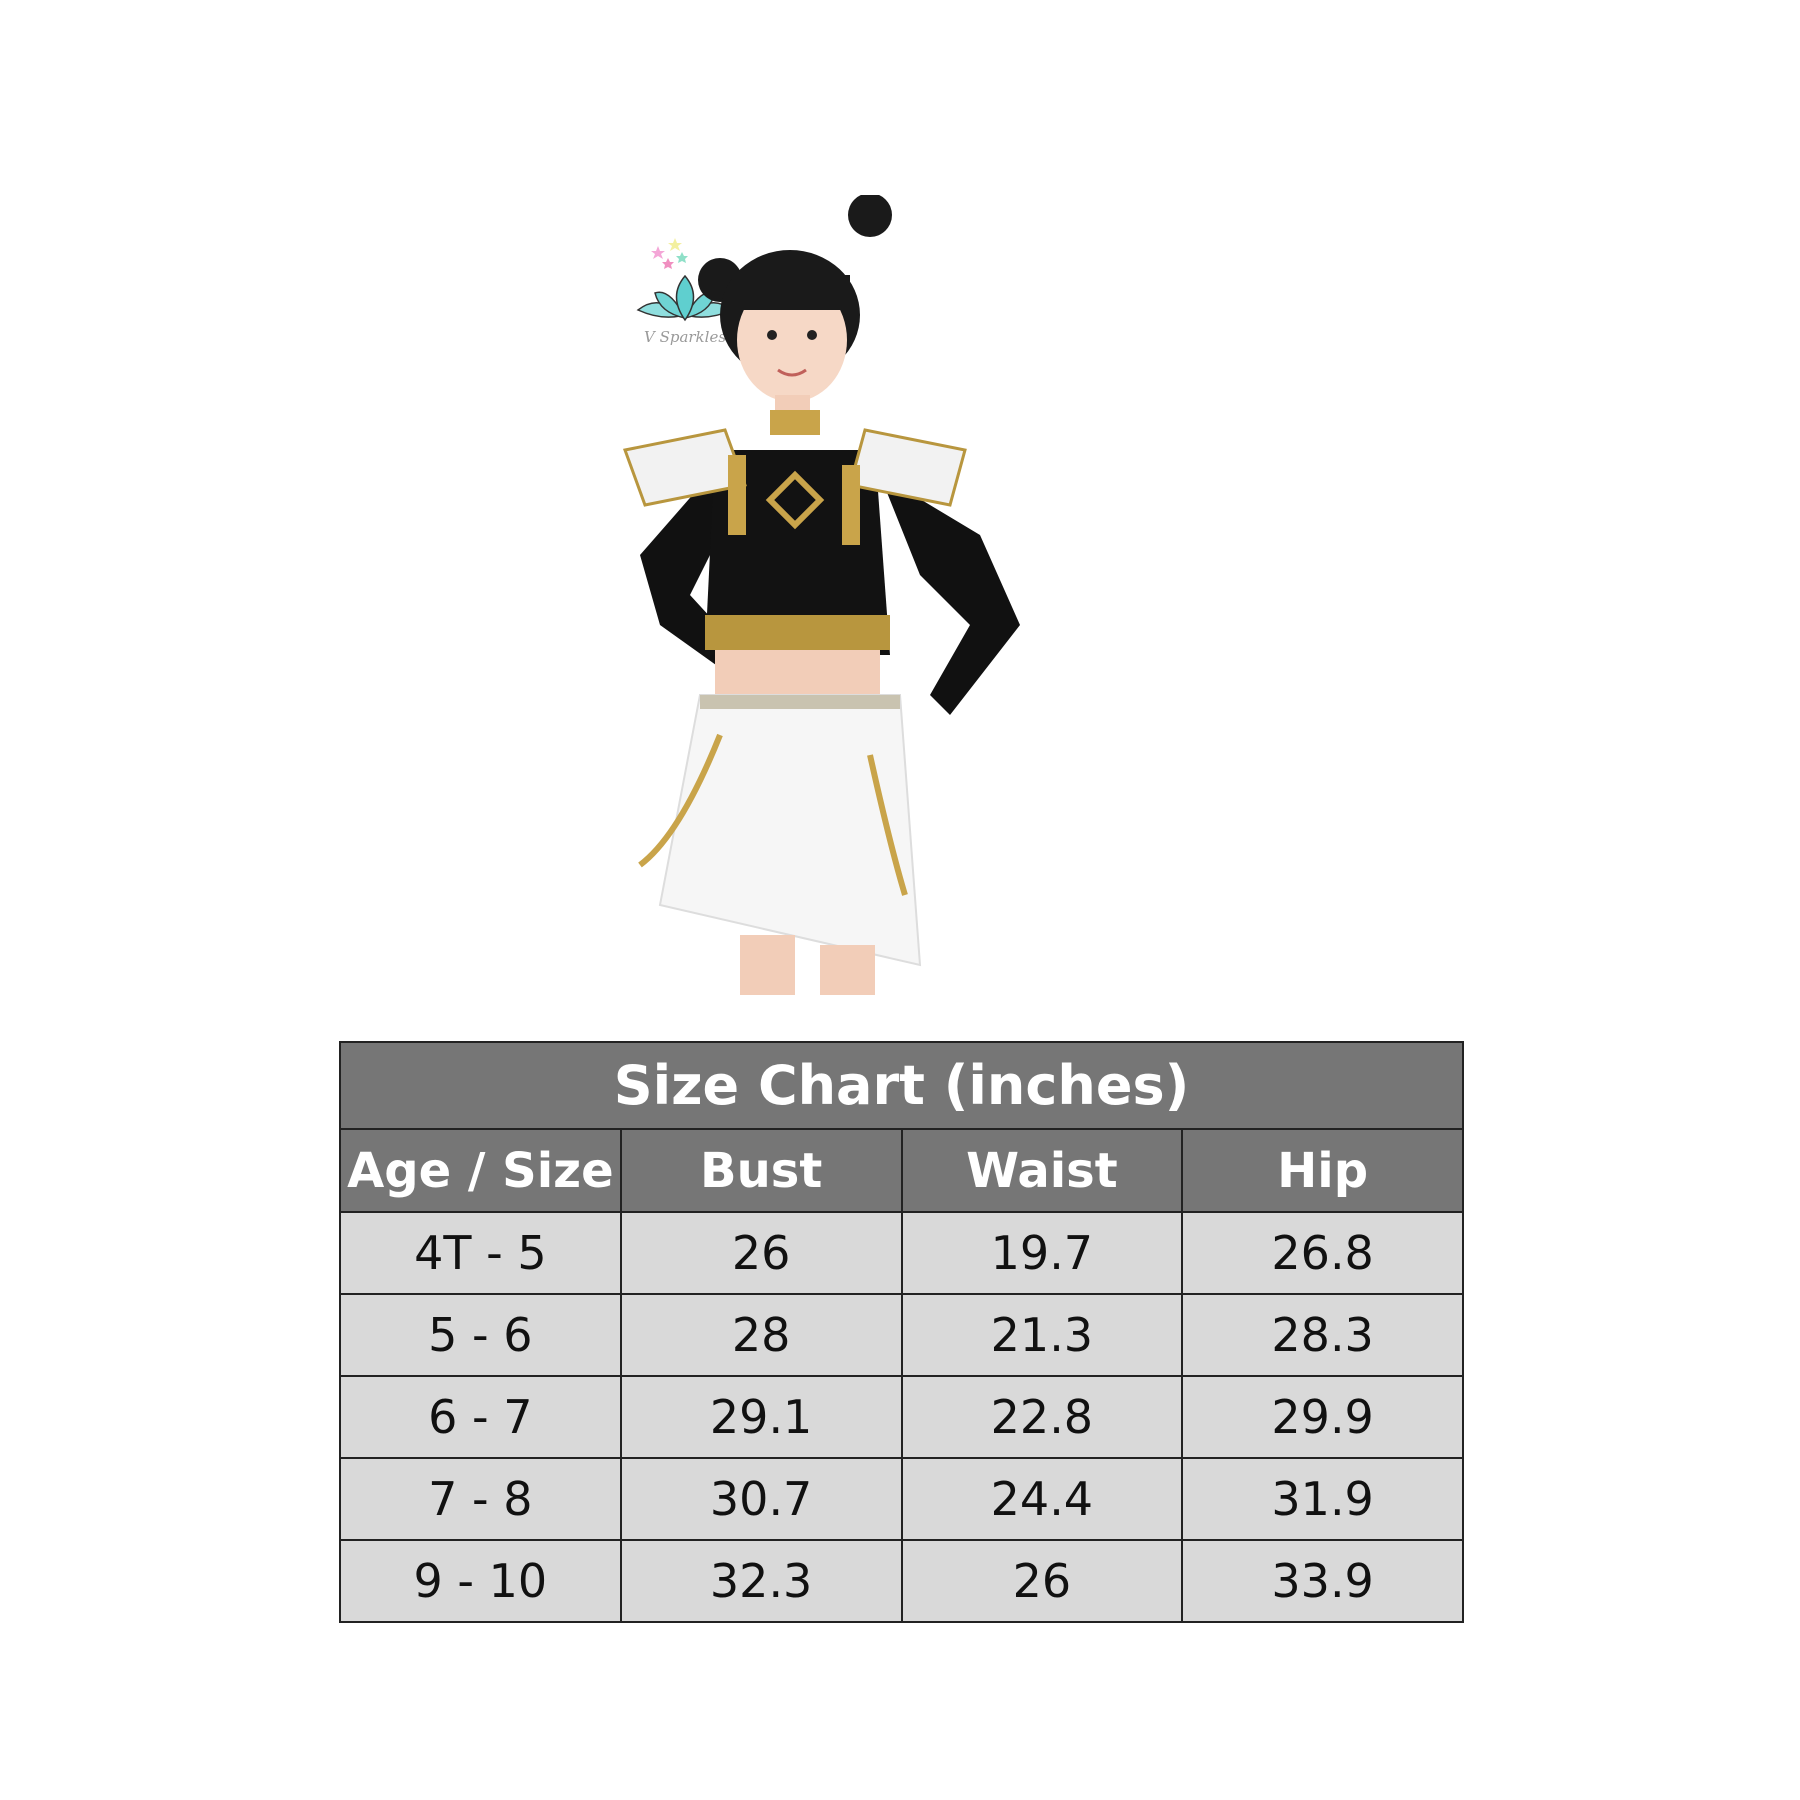 The image size is (1800, 1800). Describe the element at coordinates (821, 594) in the screenshot. I see `child-costume-photo-icon` at that location.